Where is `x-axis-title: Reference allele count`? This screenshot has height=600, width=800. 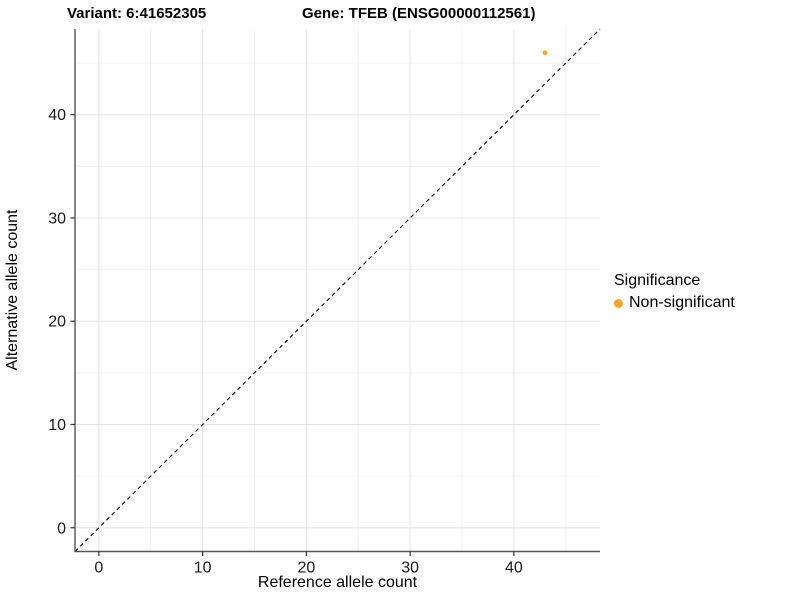
x-axis-title: Reference allele count is located at coordinates (337, 582).